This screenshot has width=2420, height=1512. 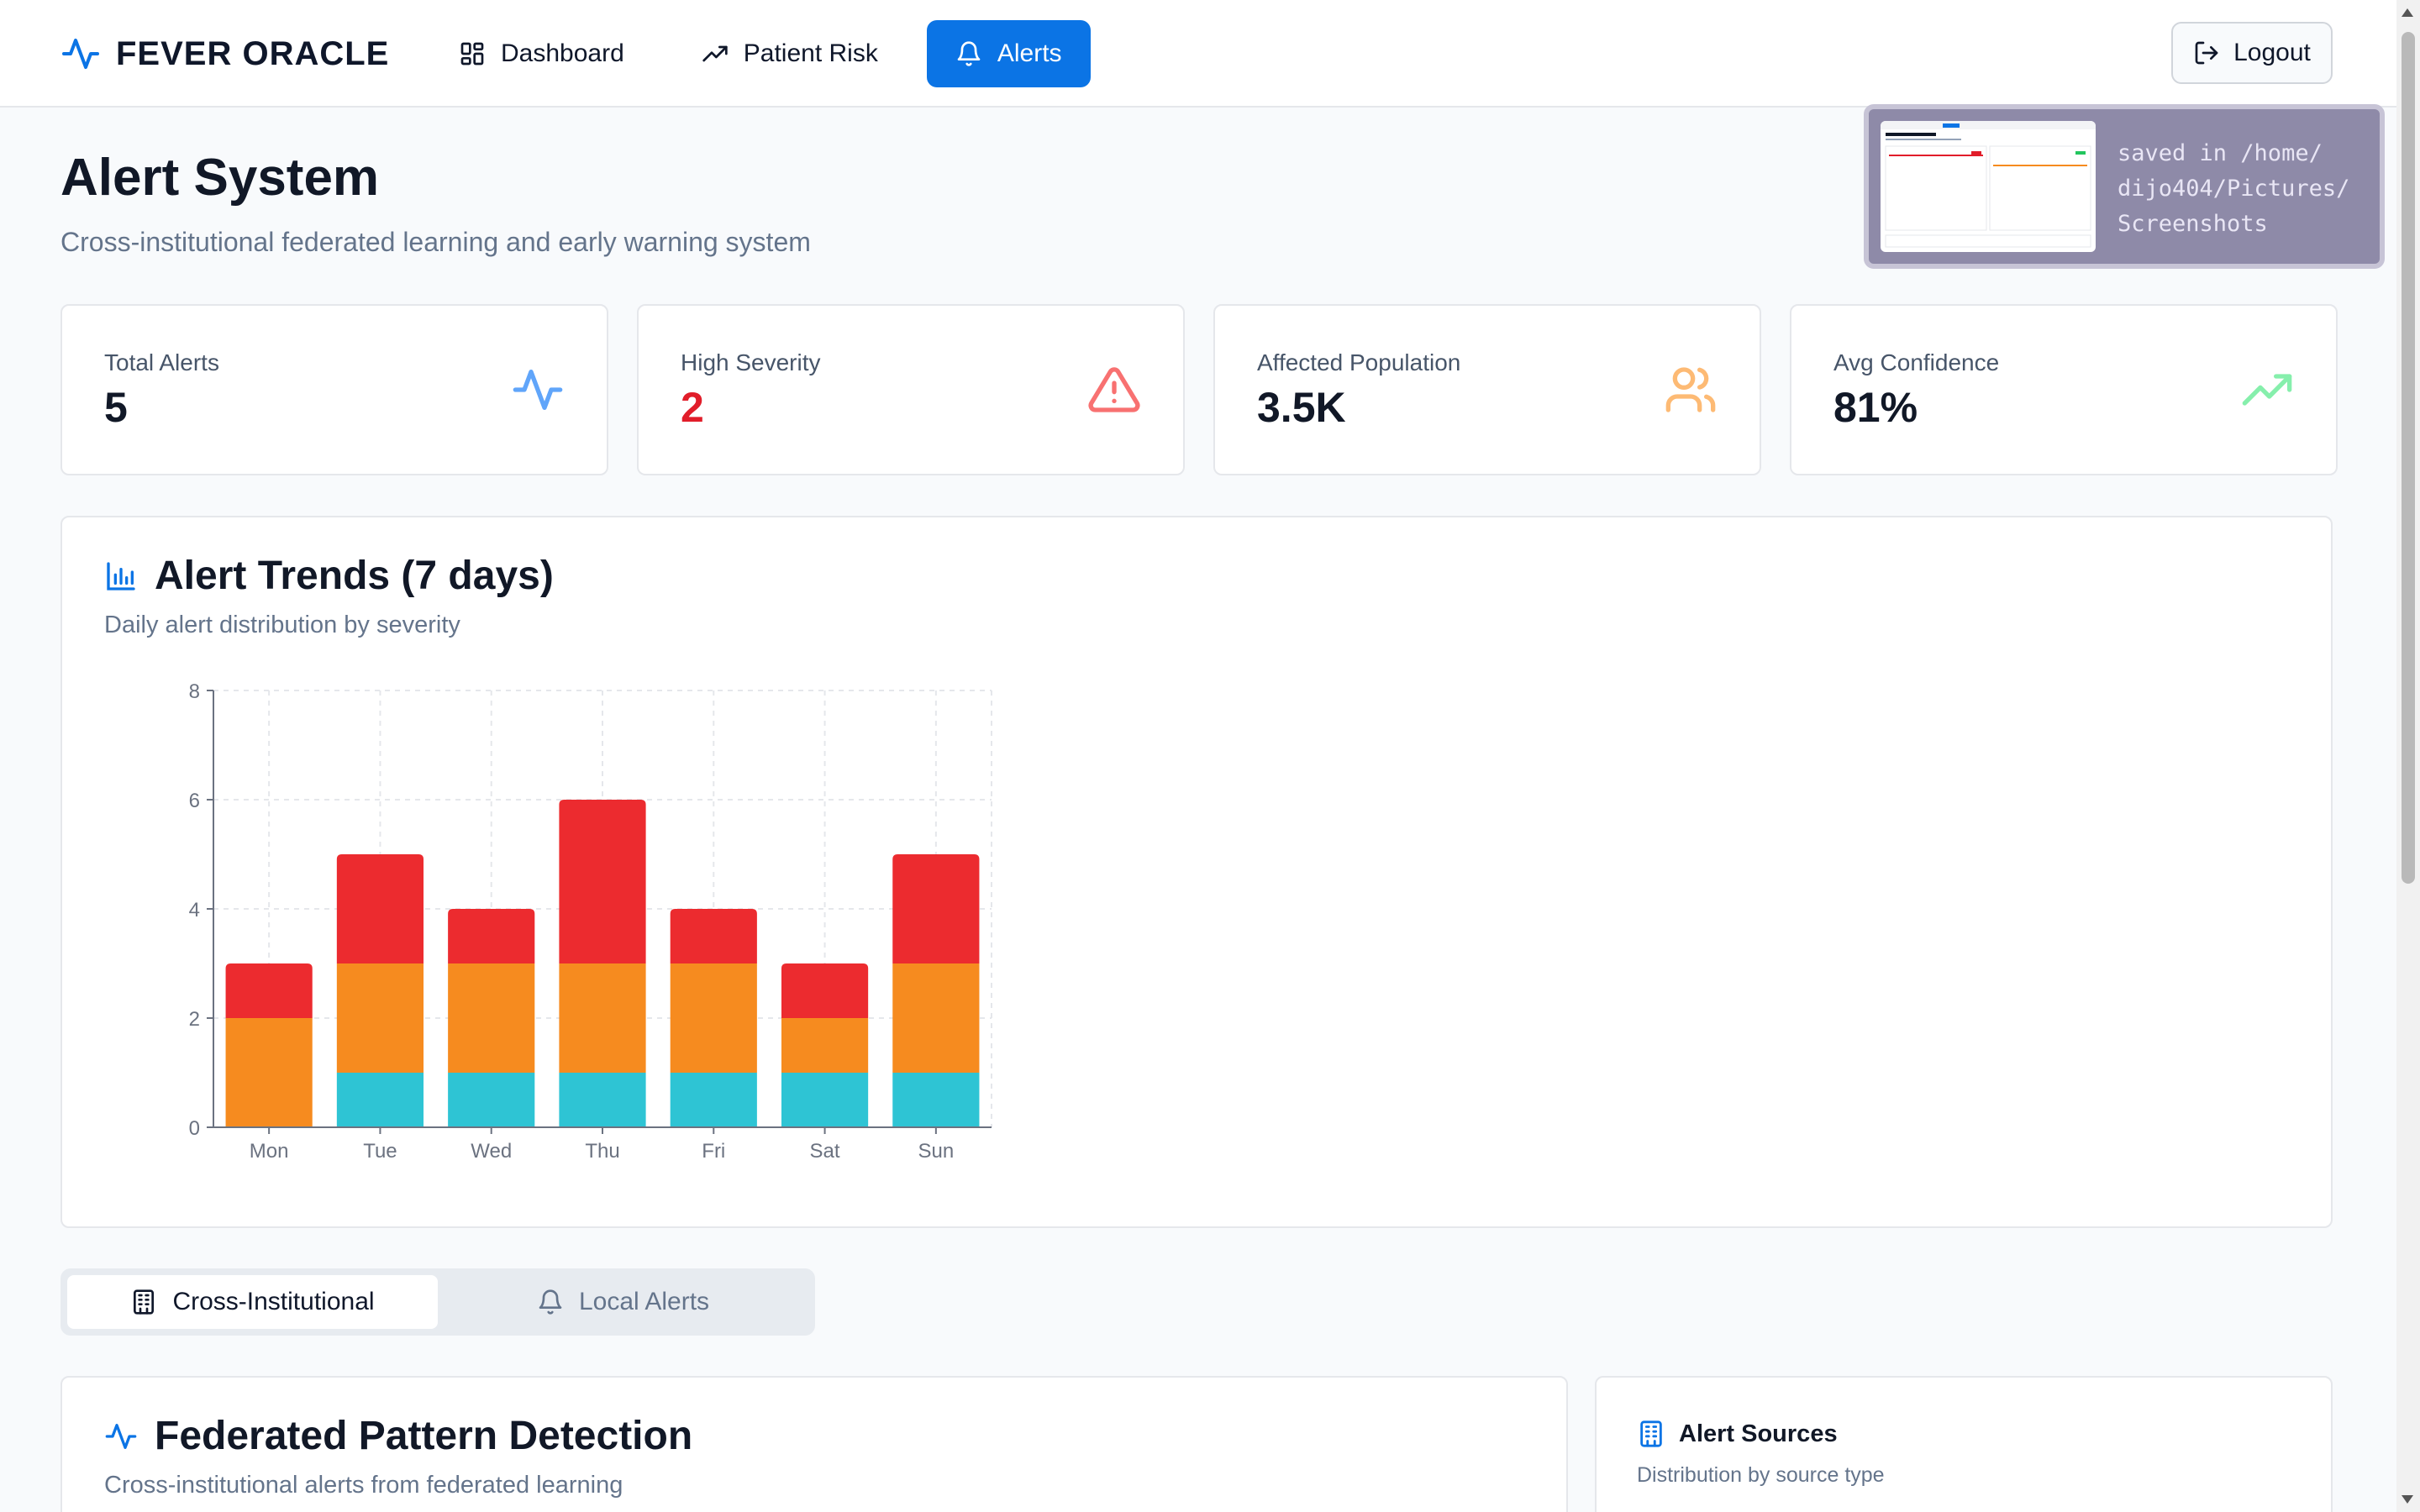 I want to click on alert-trends-title: Alert Trends (7 days), so click(x=354, y=576).